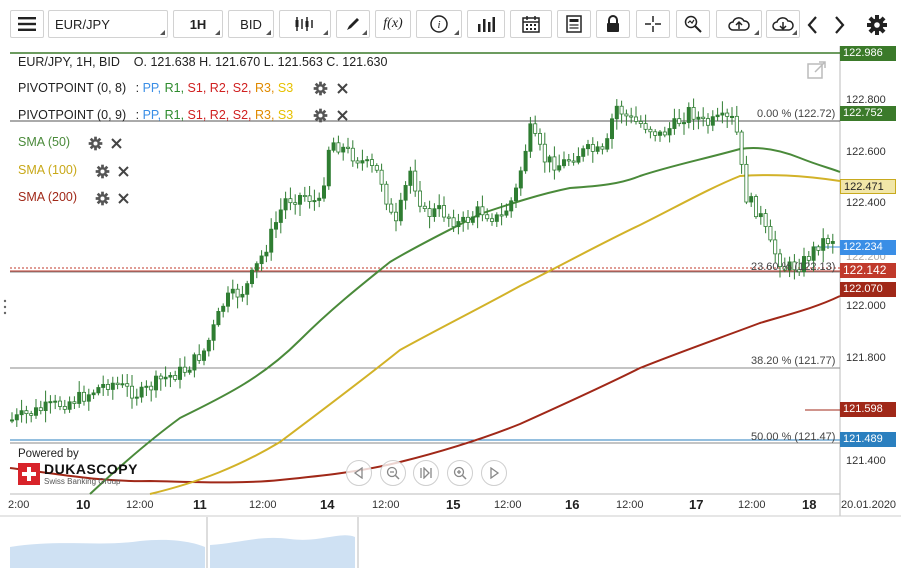  What do you see at coordinates (285, 115) in the screenshot?
I see `pivot2-s3: S3` at bounding box center [285, 115].